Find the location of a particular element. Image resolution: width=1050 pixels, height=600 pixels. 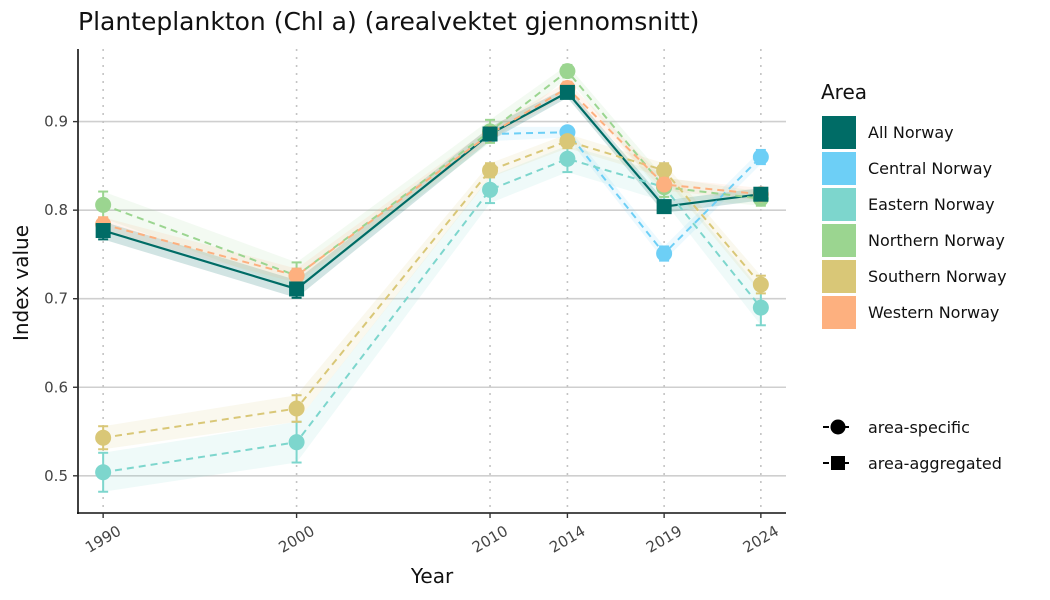

point-western-2000 is located at coordinates (296, 275).